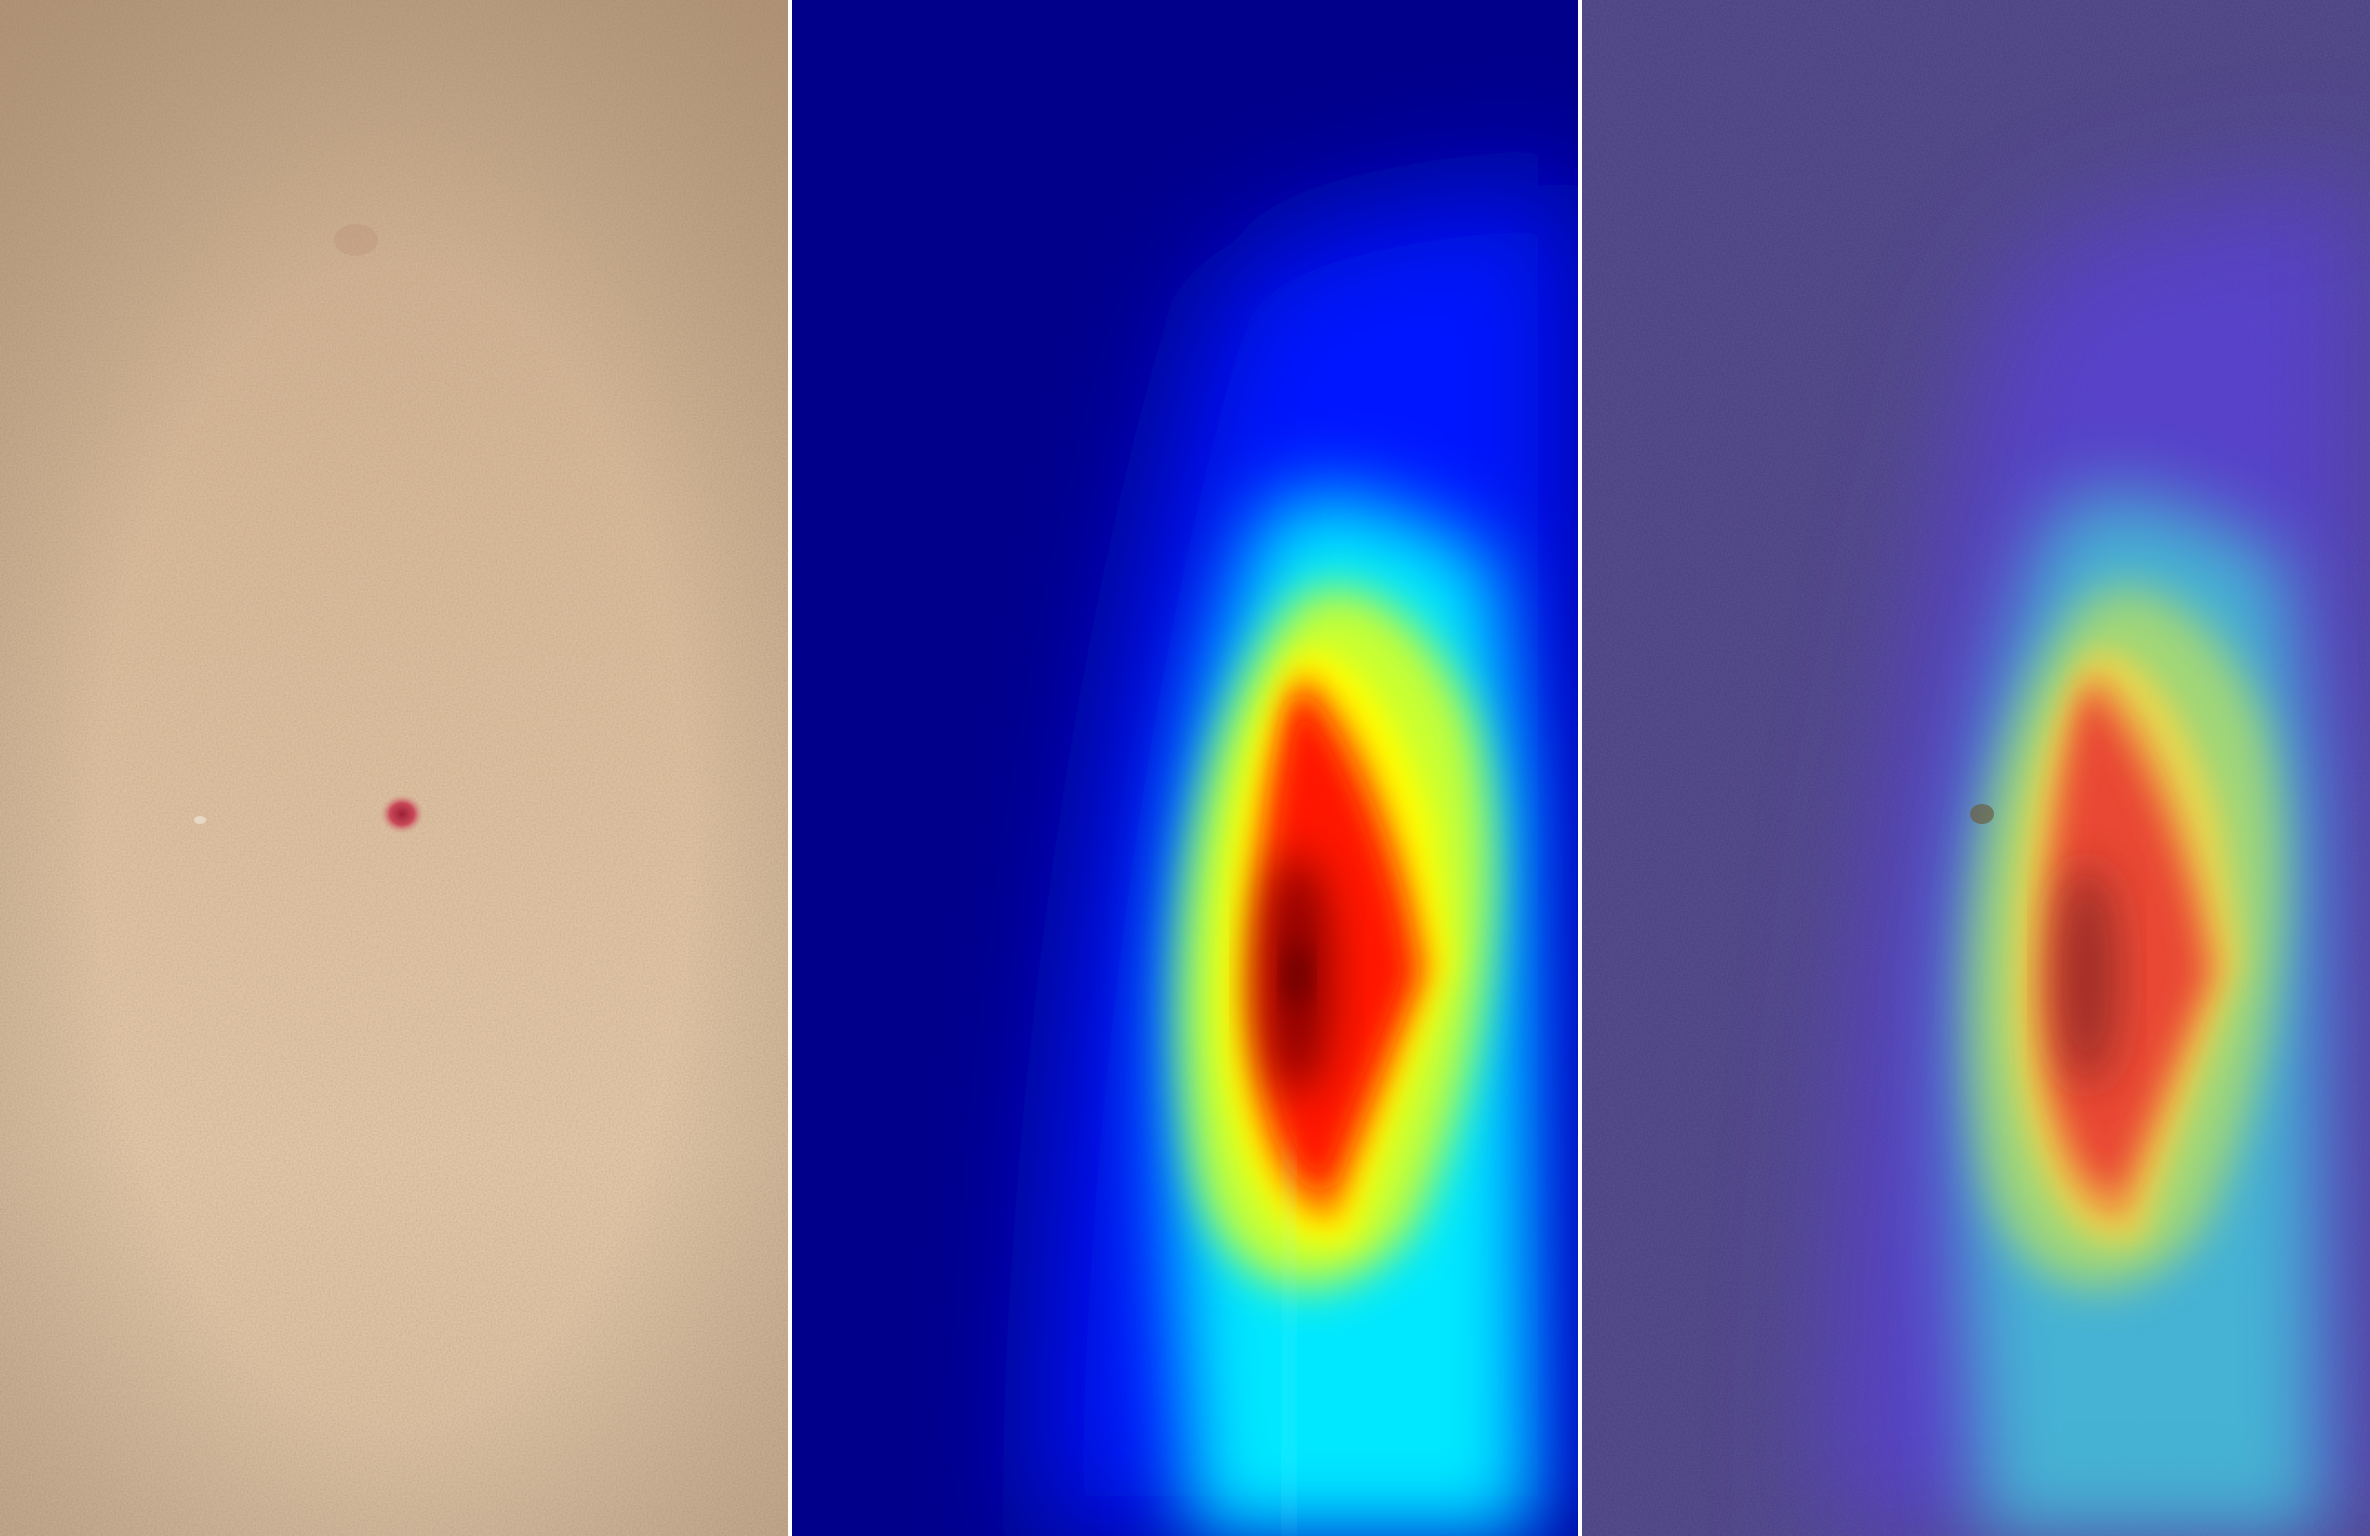  Describe the element at coordinates (1982, 814) in the screenshot. I see `lesion-spot-overlay` at that location.